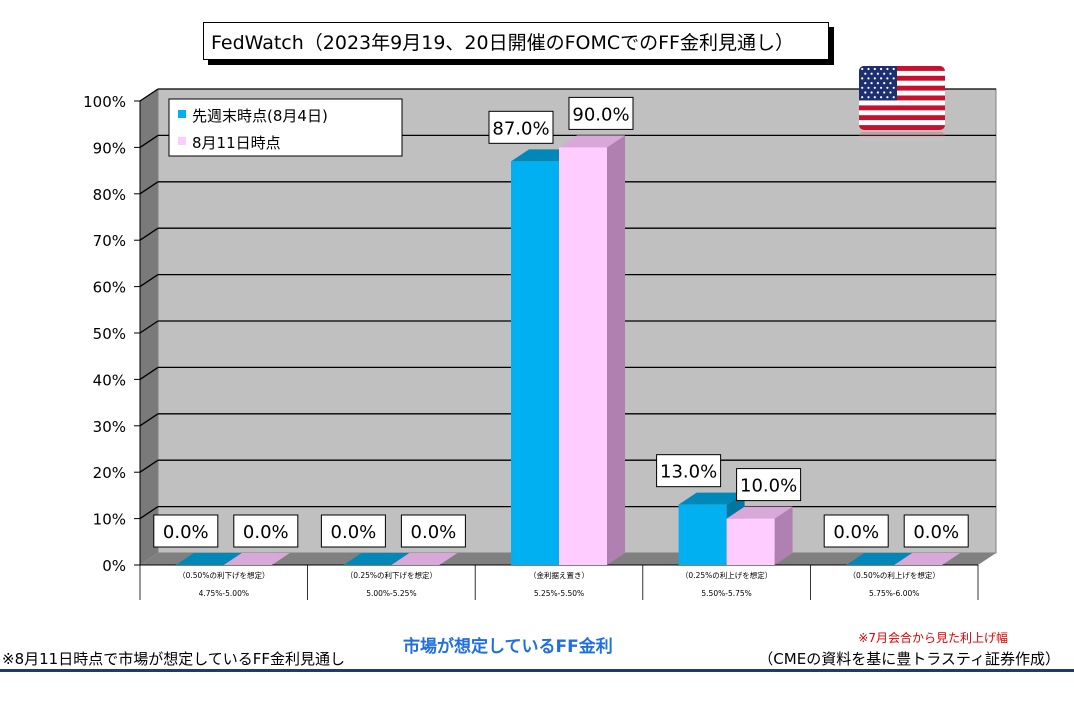 The width and height of the screenshot is (1074, 707). What do you see at coordinates (726, 575) in the screenshot?
I see `category-sub-label: （0.25%の利上げを想定）` at bounding box center [726, 575].